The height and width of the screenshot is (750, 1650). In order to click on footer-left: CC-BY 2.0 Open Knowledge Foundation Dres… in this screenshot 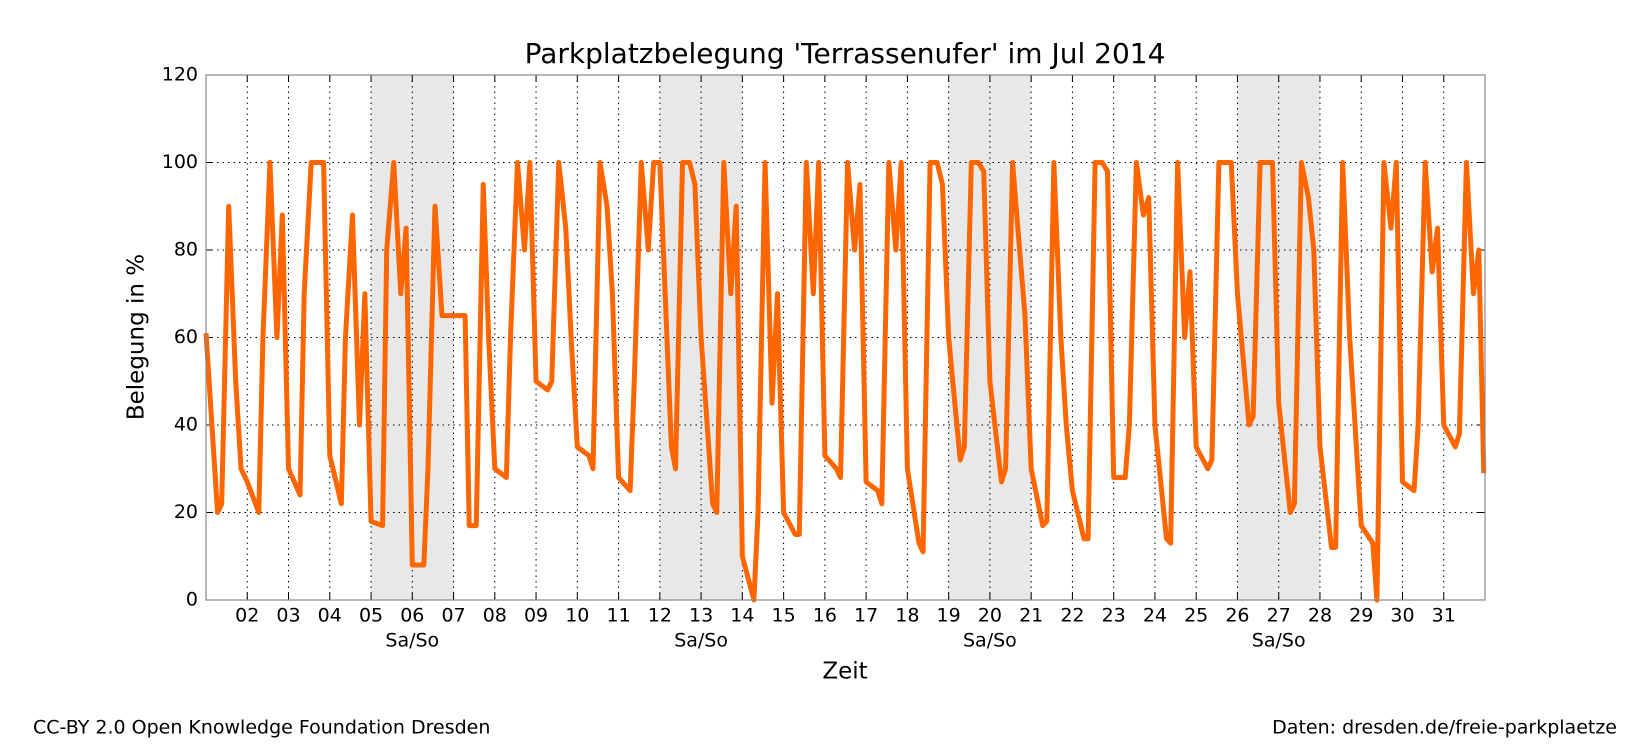, I will do `click(261, 728)`.